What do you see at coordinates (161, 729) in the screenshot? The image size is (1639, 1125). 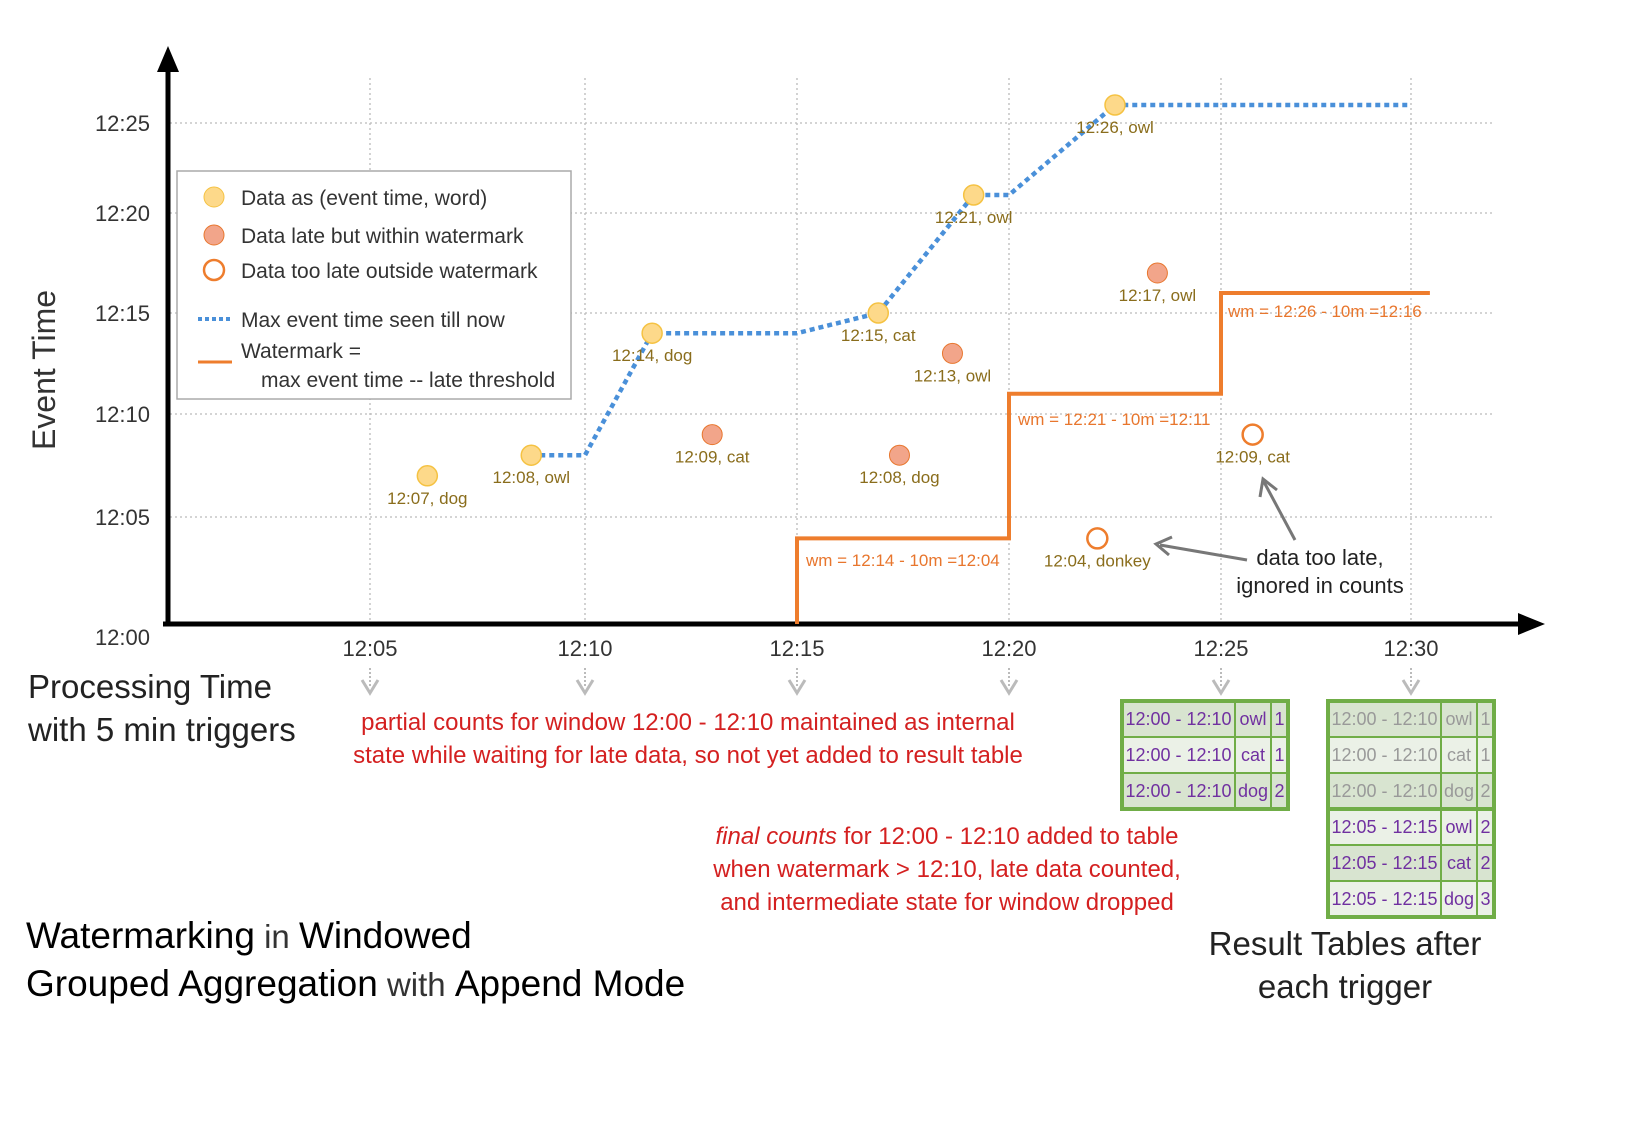 I see `x-axis-label-line2: with 5 min triggers` at bounding box center [161, 729].